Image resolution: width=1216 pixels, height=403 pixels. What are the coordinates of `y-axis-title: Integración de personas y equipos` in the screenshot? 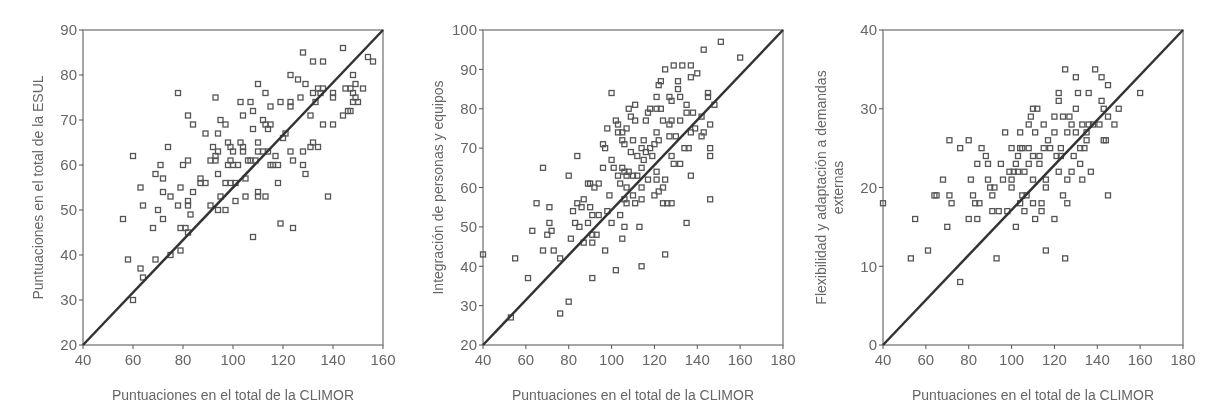 It's located at (438, 187).